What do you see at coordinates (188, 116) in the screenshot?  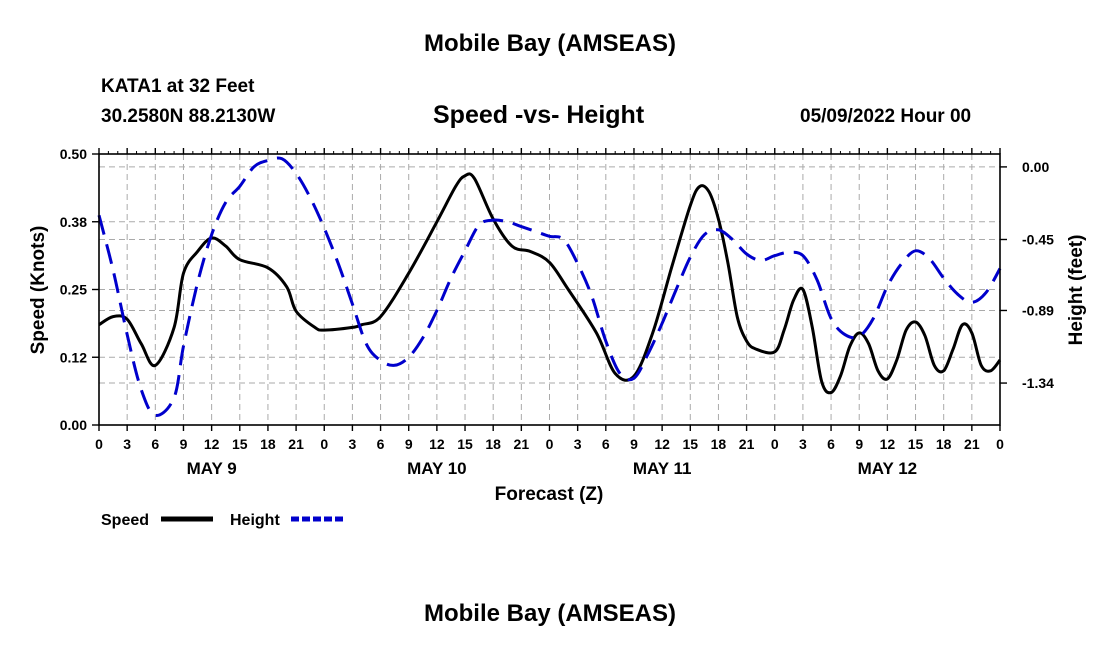 I see `station-coordinates: 30.2580N 88.2130W` at bounding box center [188, 116].